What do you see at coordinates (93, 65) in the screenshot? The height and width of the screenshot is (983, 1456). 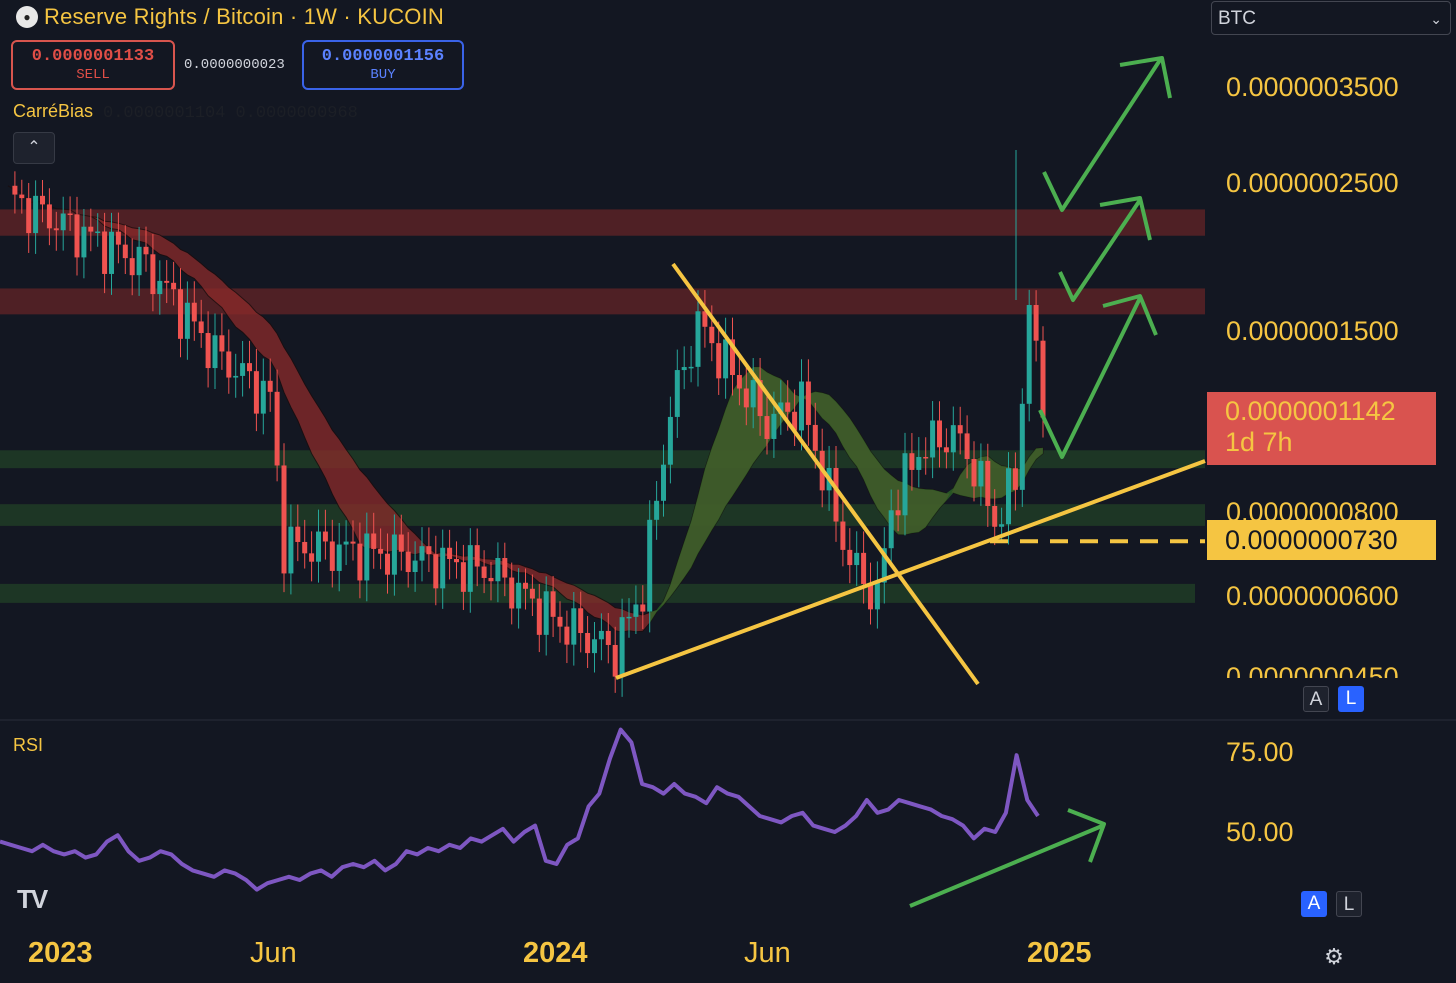 I see `sell-button: 0.0000001133 SELL` at bounding box center [93, 65].